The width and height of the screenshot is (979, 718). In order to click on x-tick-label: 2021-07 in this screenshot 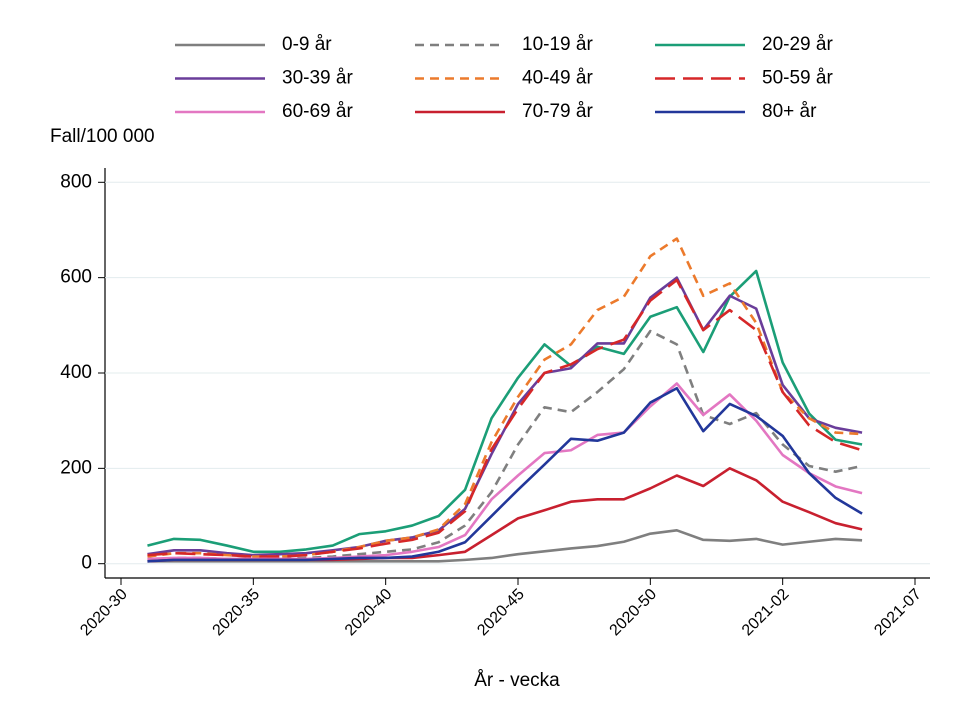, I will do `click(898, 613)`.